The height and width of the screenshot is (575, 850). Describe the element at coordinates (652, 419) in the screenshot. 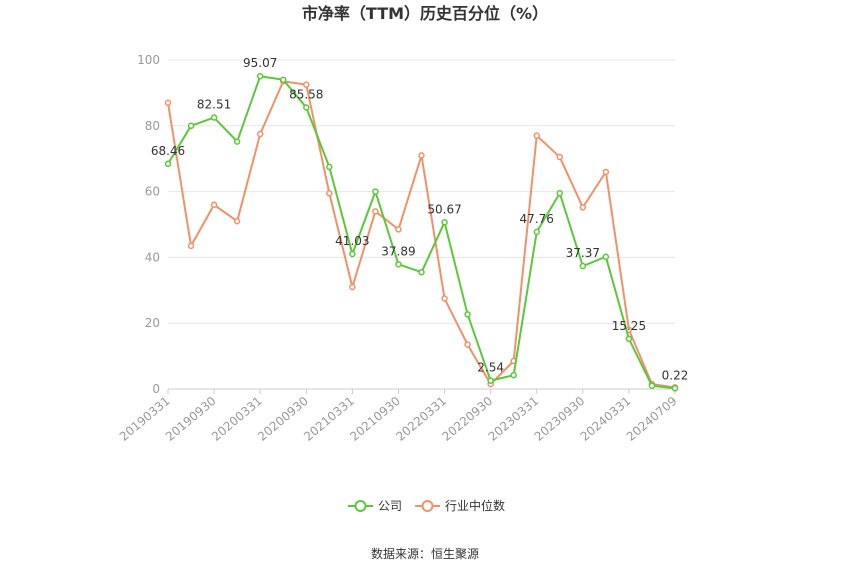

I see `x-tick-label: 20240709` at that location.